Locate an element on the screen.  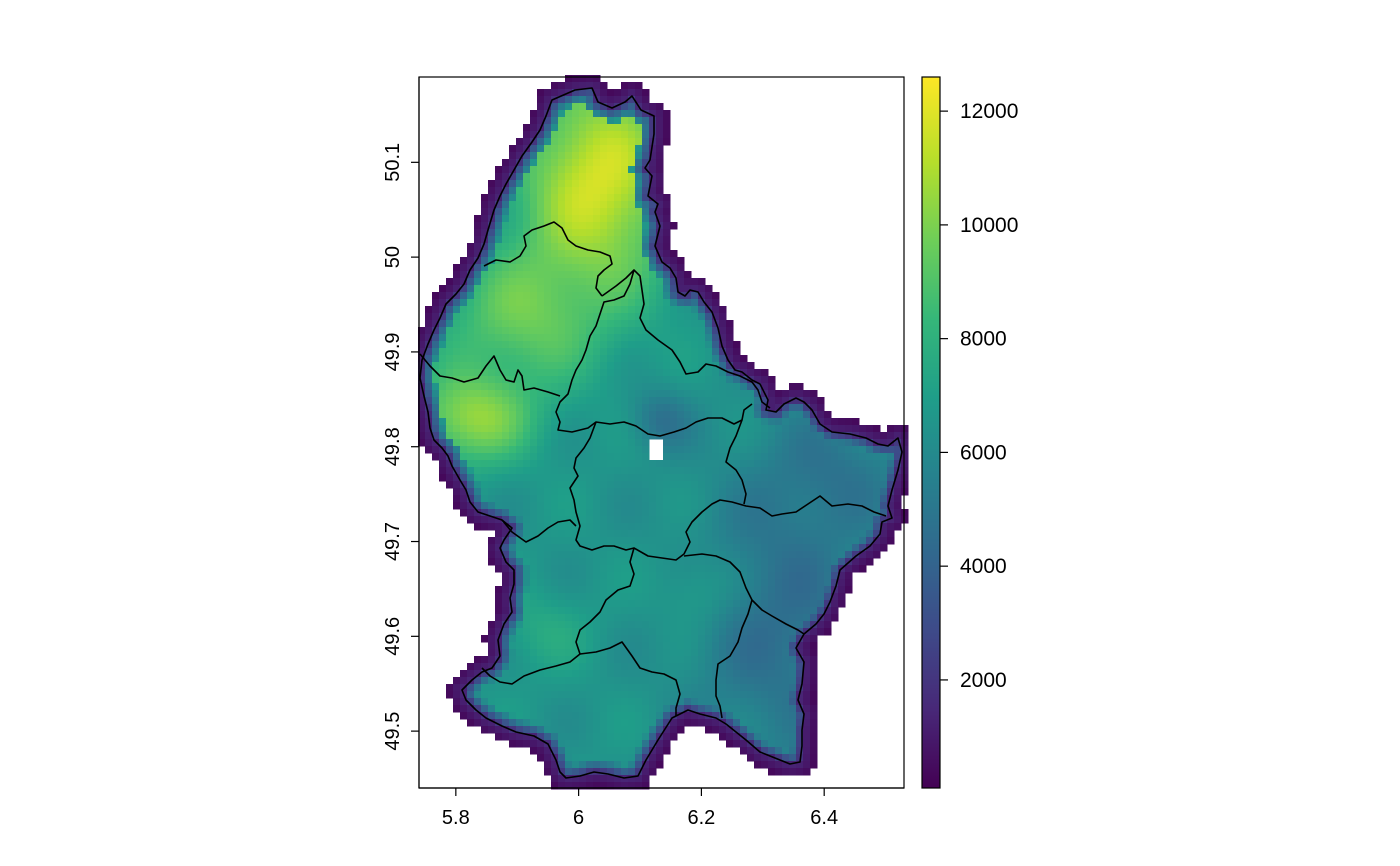
y-tick-label: 49.6 is located at coordinates (393, 636).